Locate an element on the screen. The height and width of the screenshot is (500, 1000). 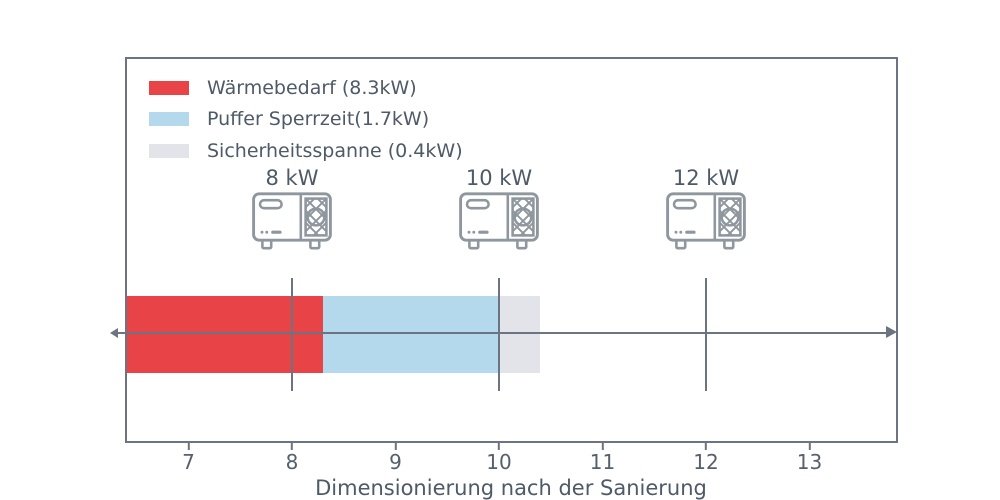
legend-item-puffer-sperrzeit: Puffer Sperrzeit(1.7kW) is located at coordinates (289, 119).